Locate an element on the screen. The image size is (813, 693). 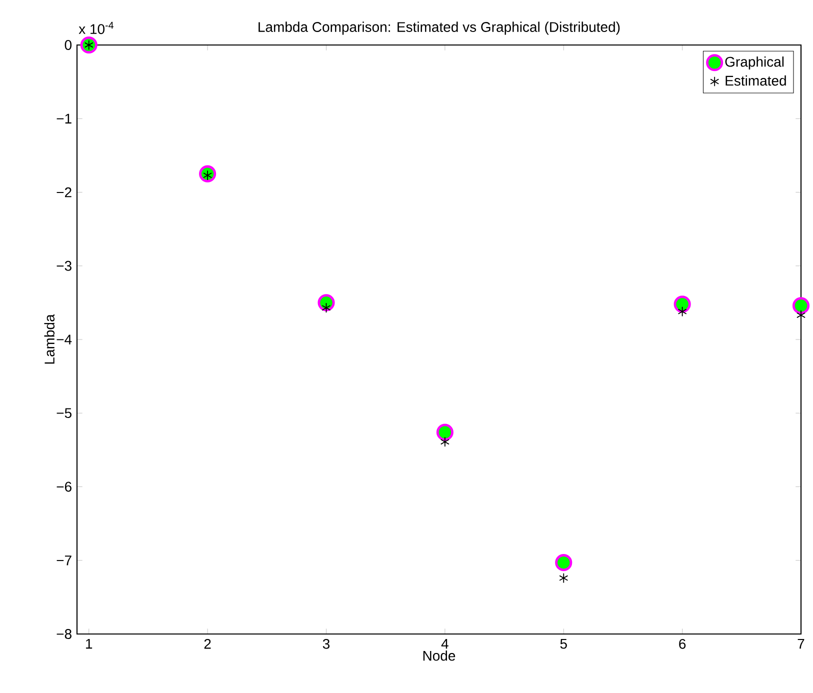
y-tick-label: −8 is located at coordinates (64, 634).